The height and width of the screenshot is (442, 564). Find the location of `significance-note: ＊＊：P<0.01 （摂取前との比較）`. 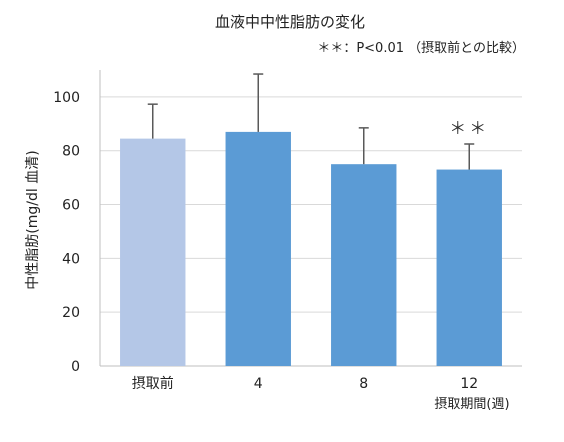

significance-note: ＊＊：P<0.01 （摂取前との比較） is located at coordinates (421, 48).